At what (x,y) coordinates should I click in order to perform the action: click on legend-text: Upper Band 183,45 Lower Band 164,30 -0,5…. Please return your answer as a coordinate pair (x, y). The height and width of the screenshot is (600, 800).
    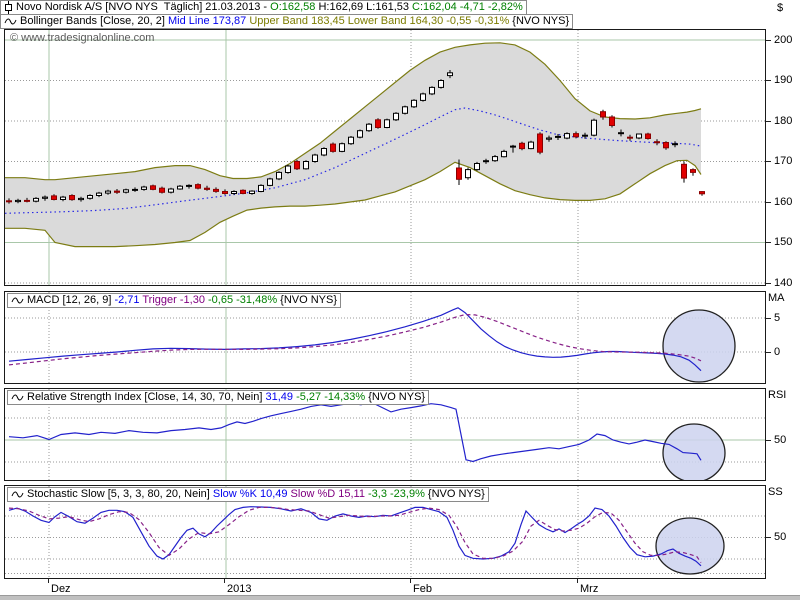
    Looking at the image, I should click on (381, 21).